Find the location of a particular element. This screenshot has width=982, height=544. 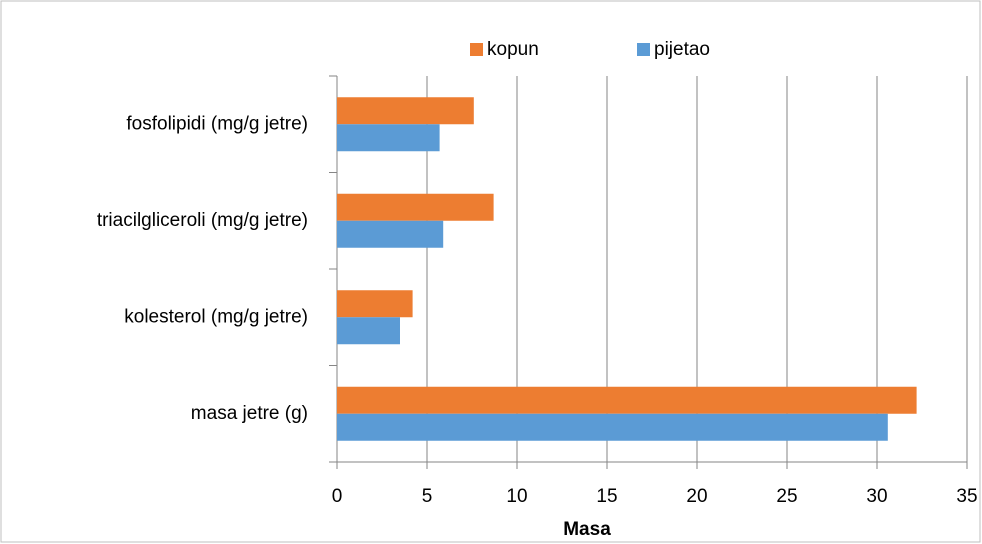

x-tick-label: 35 is located at coordinates (966, 496).